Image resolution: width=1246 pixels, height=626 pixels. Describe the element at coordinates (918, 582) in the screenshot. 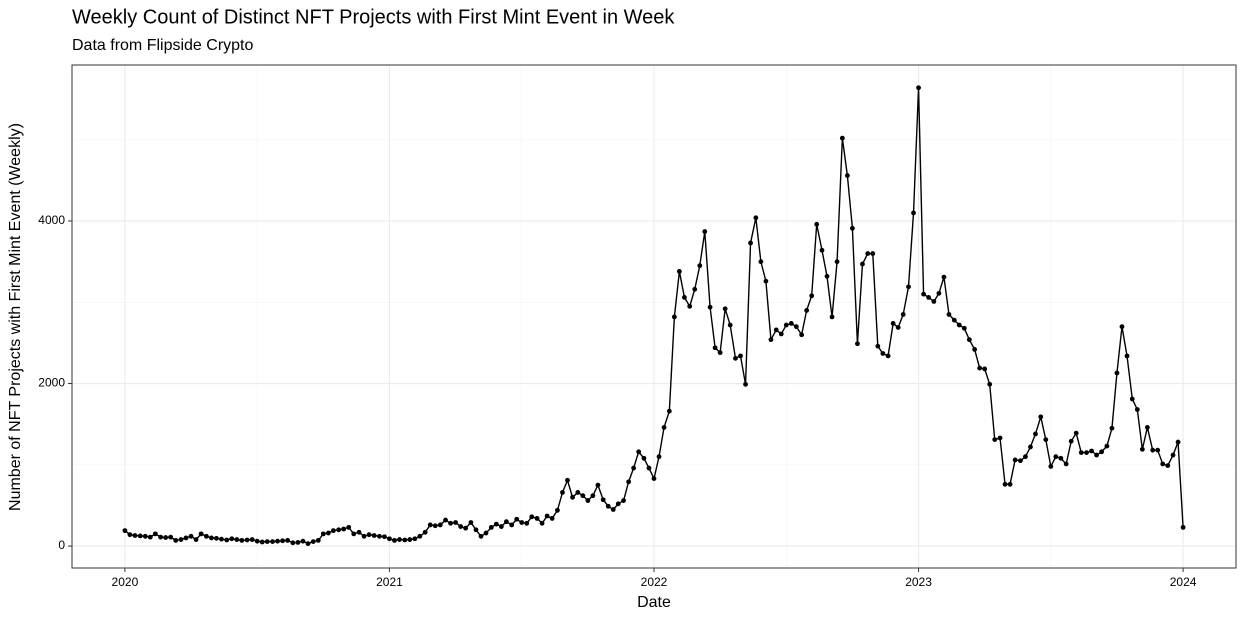

I see `x-tick-label: 2023` at that location.